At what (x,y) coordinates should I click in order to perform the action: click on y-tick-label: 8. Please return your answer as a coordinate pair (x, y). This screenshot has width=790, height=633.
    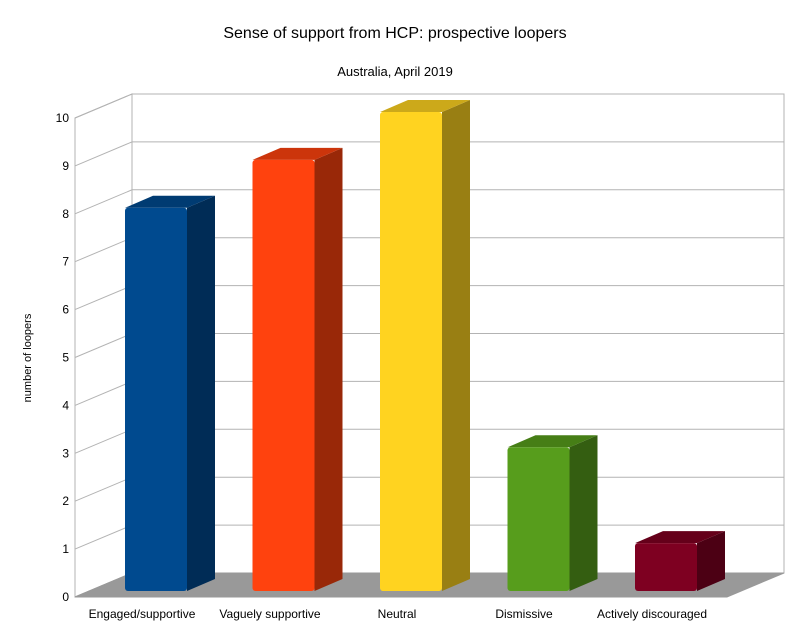
    Looking at the image, I should click on (65, 214).